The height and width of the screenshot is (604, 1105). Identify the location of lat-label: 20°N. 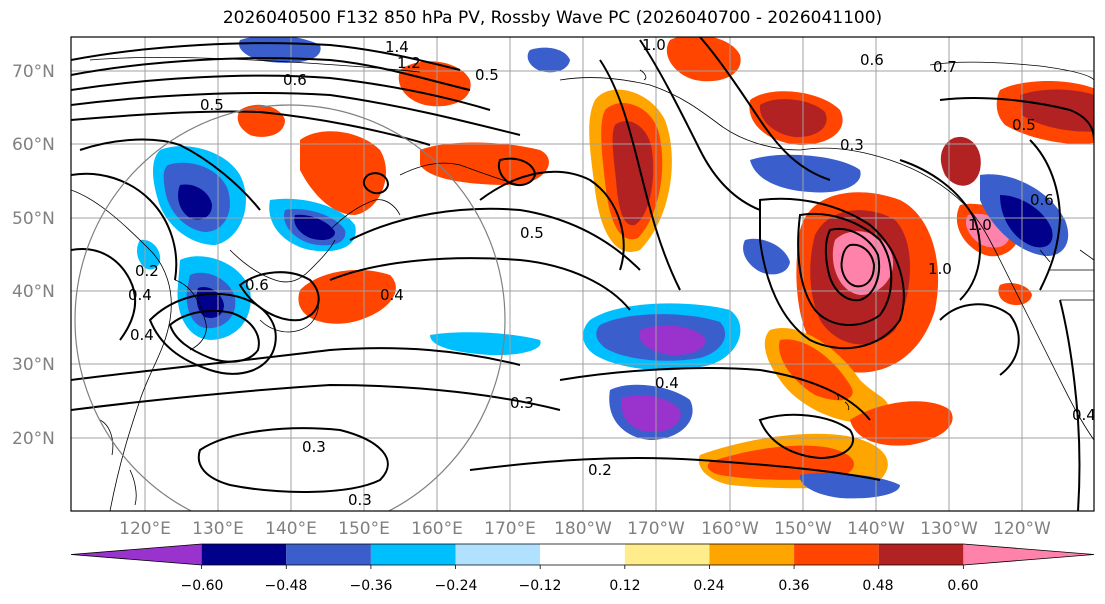
(33, 439).